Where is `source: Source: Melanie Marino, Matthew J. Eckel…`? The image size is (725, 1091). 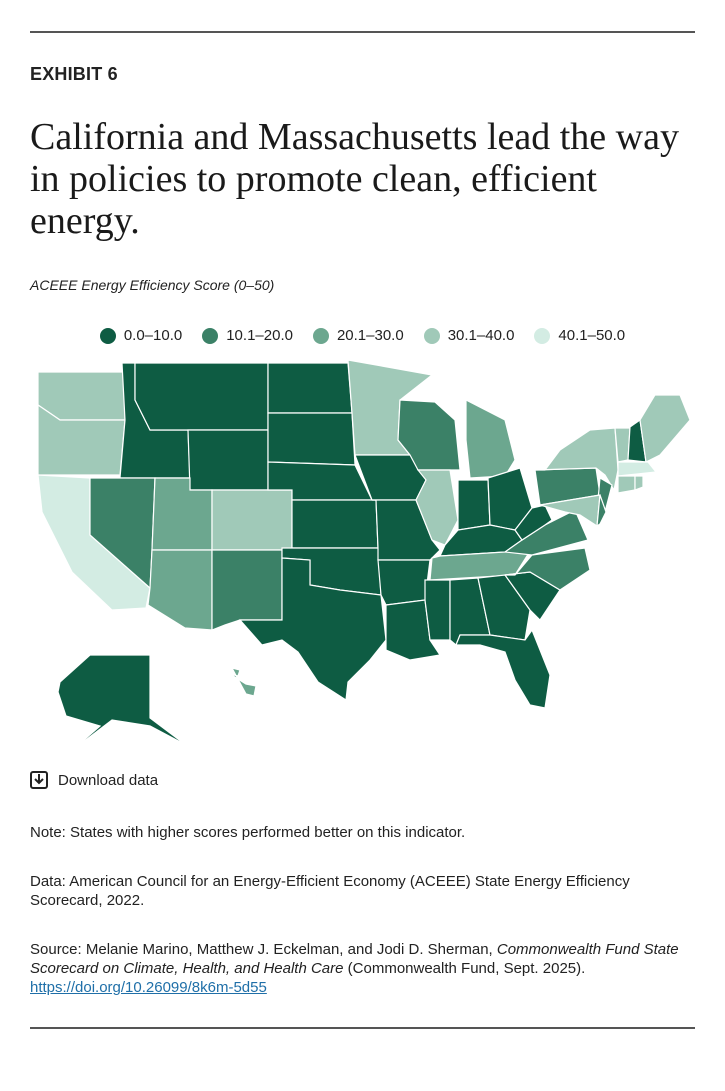 source: Source: Melanie Marino, Matthew J. Eckel… is located at coordinates (365, 968).